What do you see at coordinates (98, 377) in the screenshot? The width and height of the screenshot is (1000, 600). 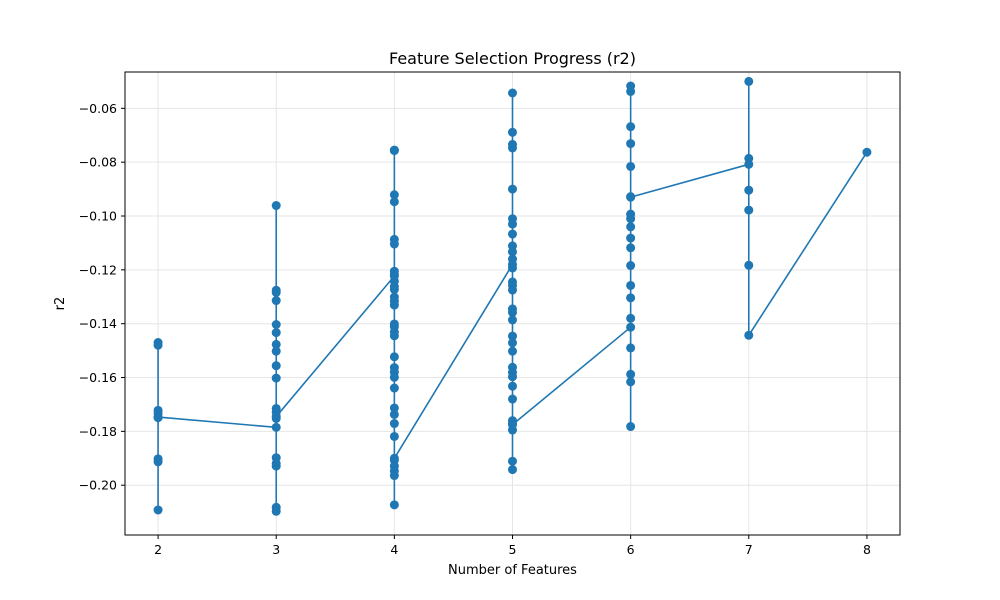 I see `y-tick-label: −0.16` at bounding box center [98, 377].